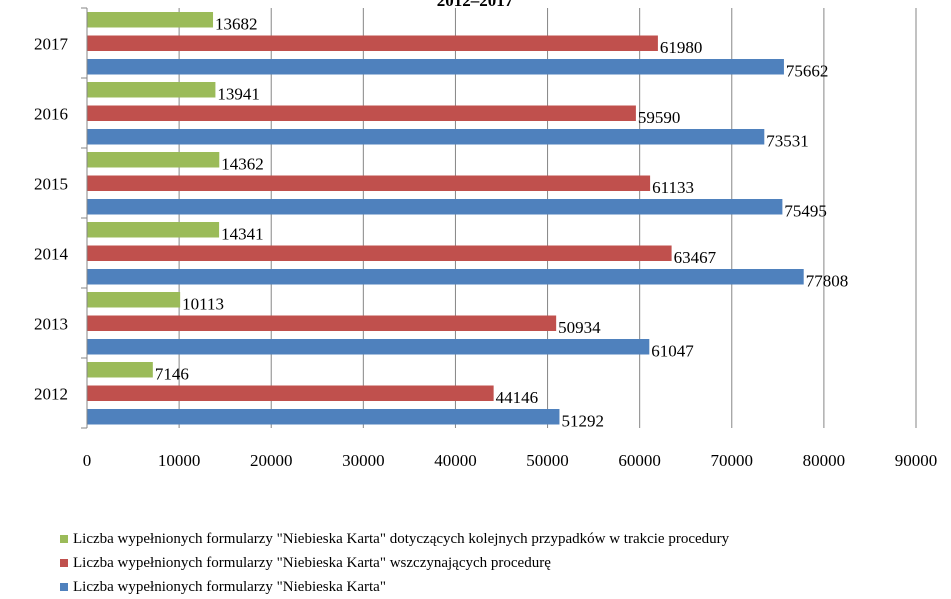  I want to click on x-tick-label: 20000, so click(271, 460).